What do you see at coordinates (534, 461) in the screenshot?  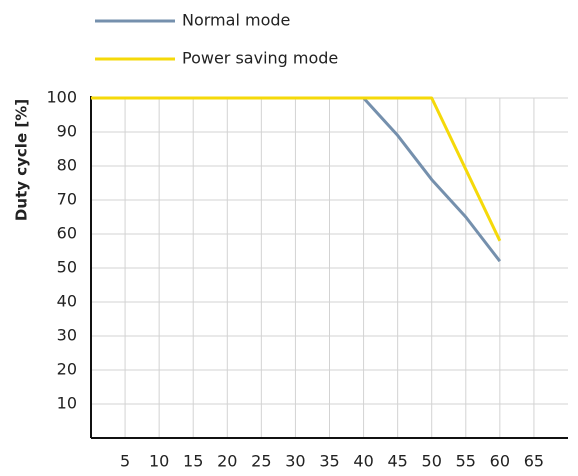 I see `x-tick-label: 65` at bounding box center [534, 461].